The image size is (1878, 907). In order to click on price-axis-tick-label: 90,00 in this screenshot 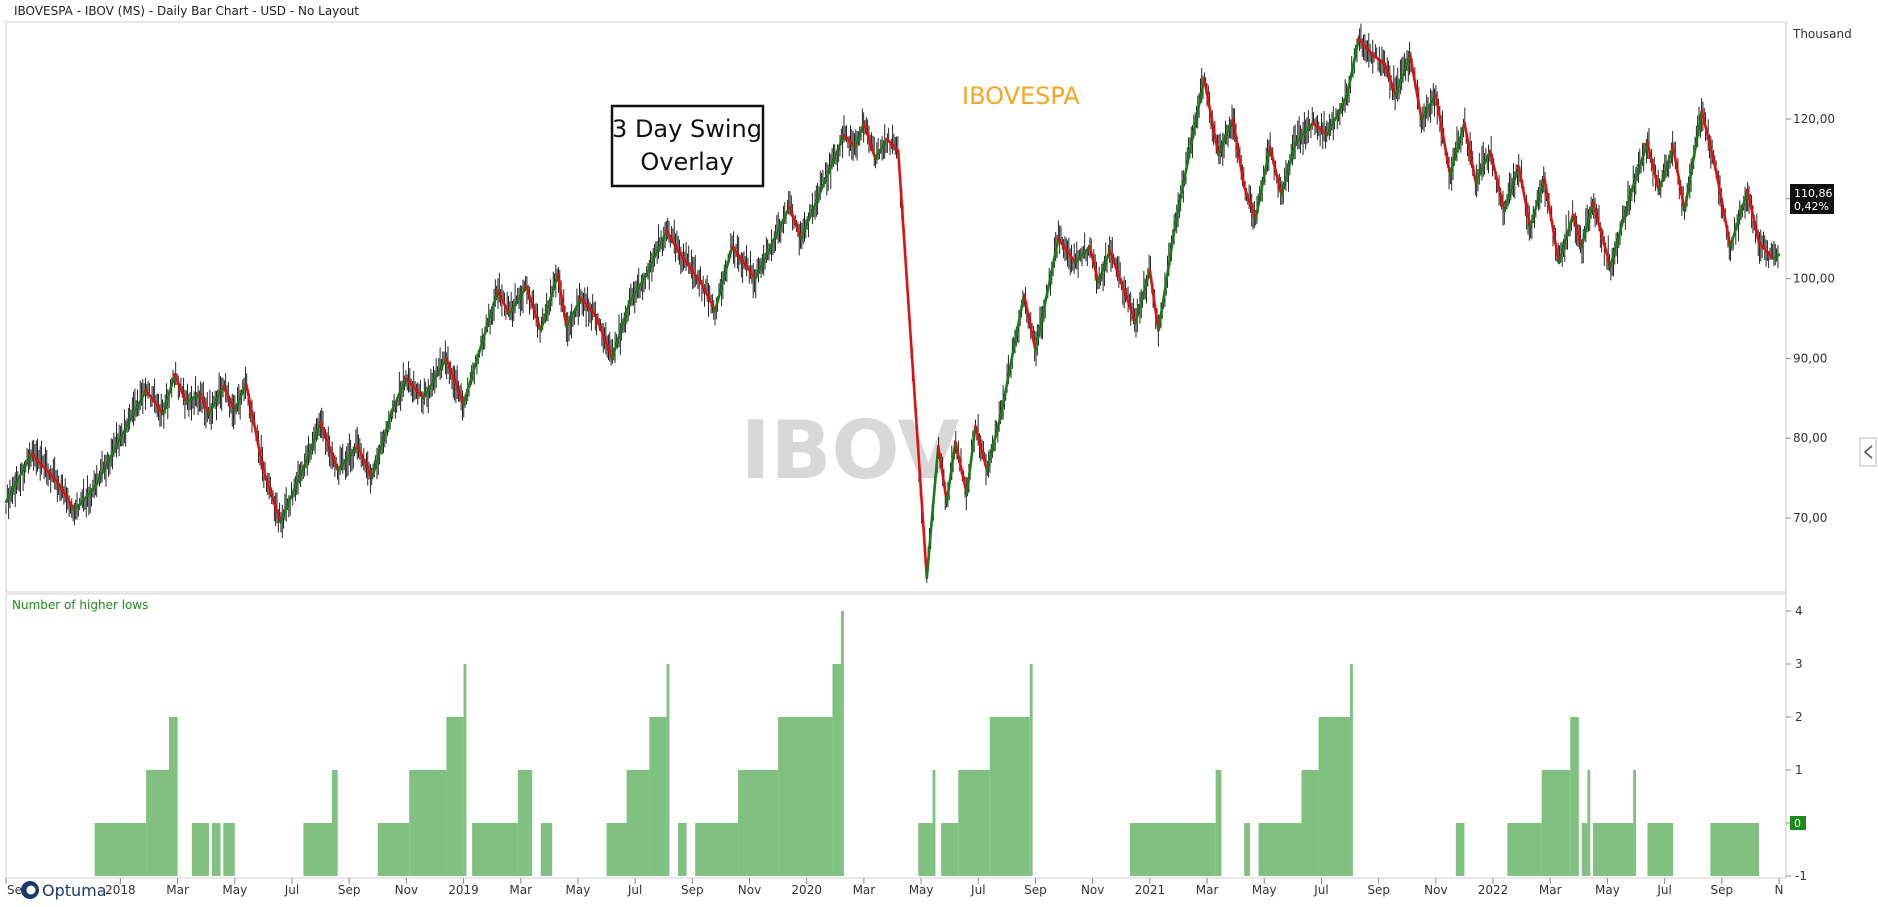, I will do `click(1810, 358)`.